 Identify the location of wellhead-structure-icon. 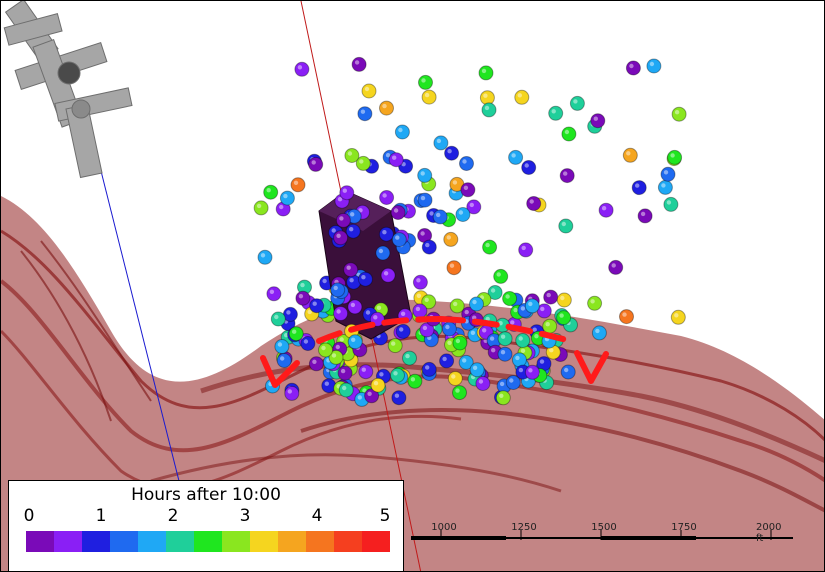
(68, 90).